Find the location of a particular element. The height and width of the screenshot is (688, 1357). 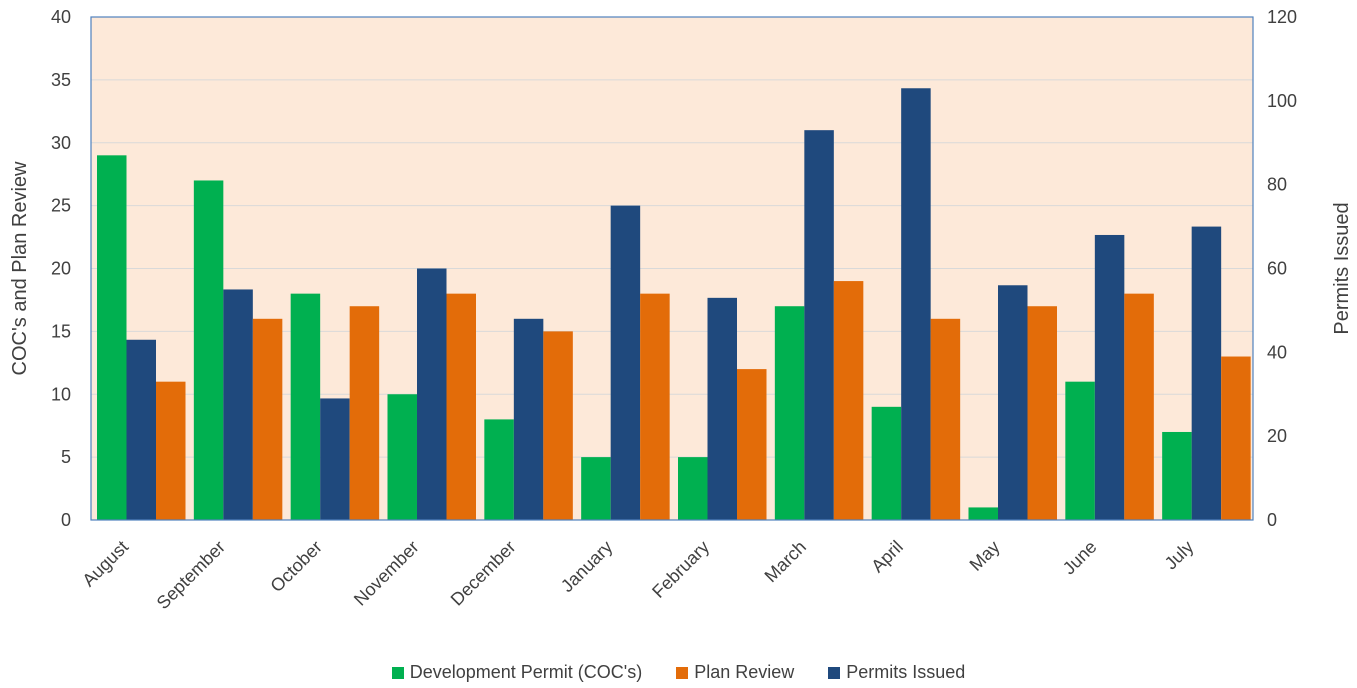

y2-tick-label: 40 is located at coordinates (1277, 352).